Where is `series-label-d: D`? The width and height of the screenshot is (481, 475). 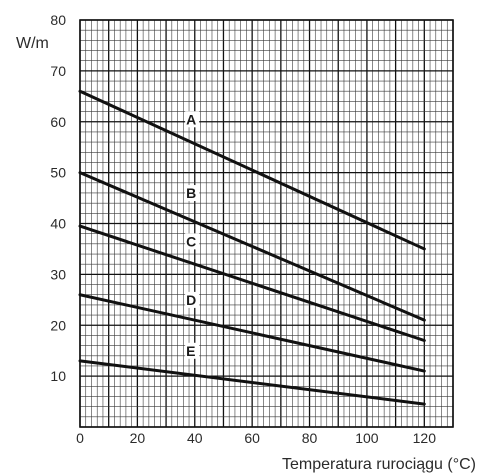 series-label-d: D is located at coordinates (191, 300).